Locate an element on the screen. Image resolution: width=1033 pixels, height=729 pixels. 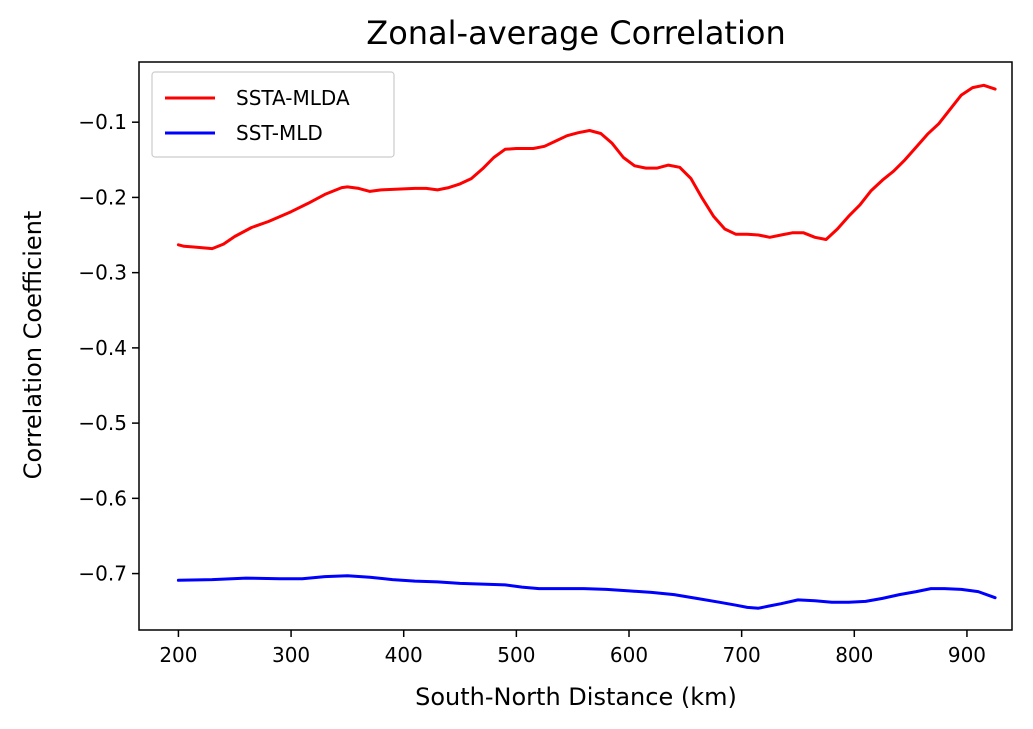
x-tick-label: 400 is located at coordinates (404, 655).